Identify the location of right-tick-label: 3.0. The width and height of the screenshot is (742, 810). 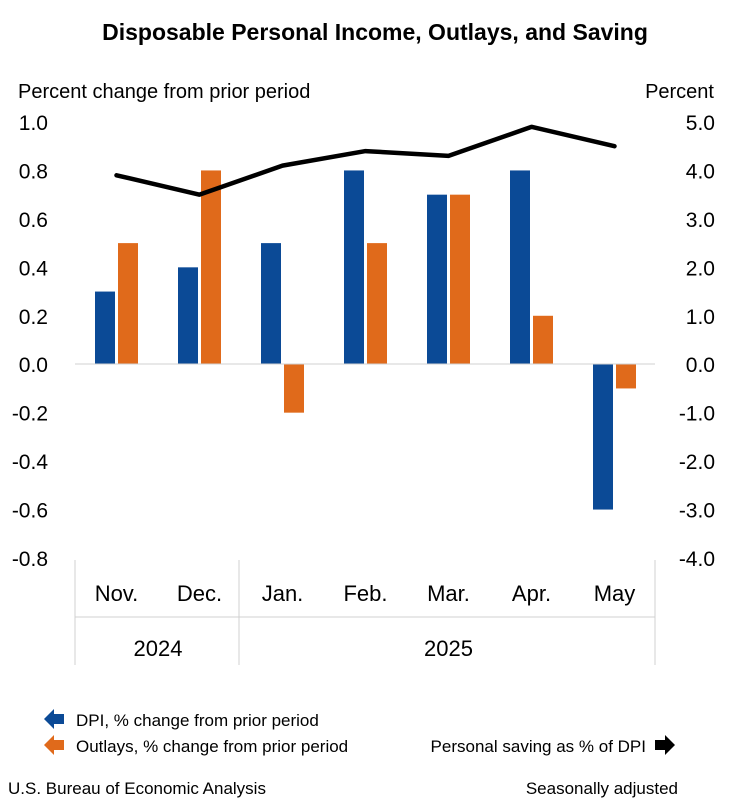
(700, 220).